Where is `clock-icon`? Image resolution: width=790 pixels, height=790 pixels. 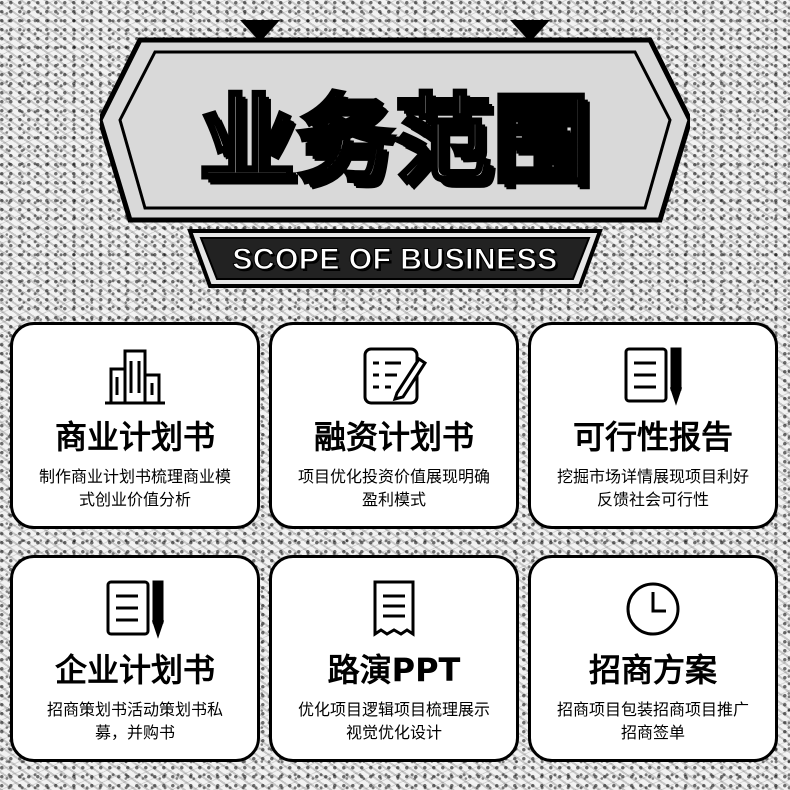 clock-icon is located at coordinates (653, 609).